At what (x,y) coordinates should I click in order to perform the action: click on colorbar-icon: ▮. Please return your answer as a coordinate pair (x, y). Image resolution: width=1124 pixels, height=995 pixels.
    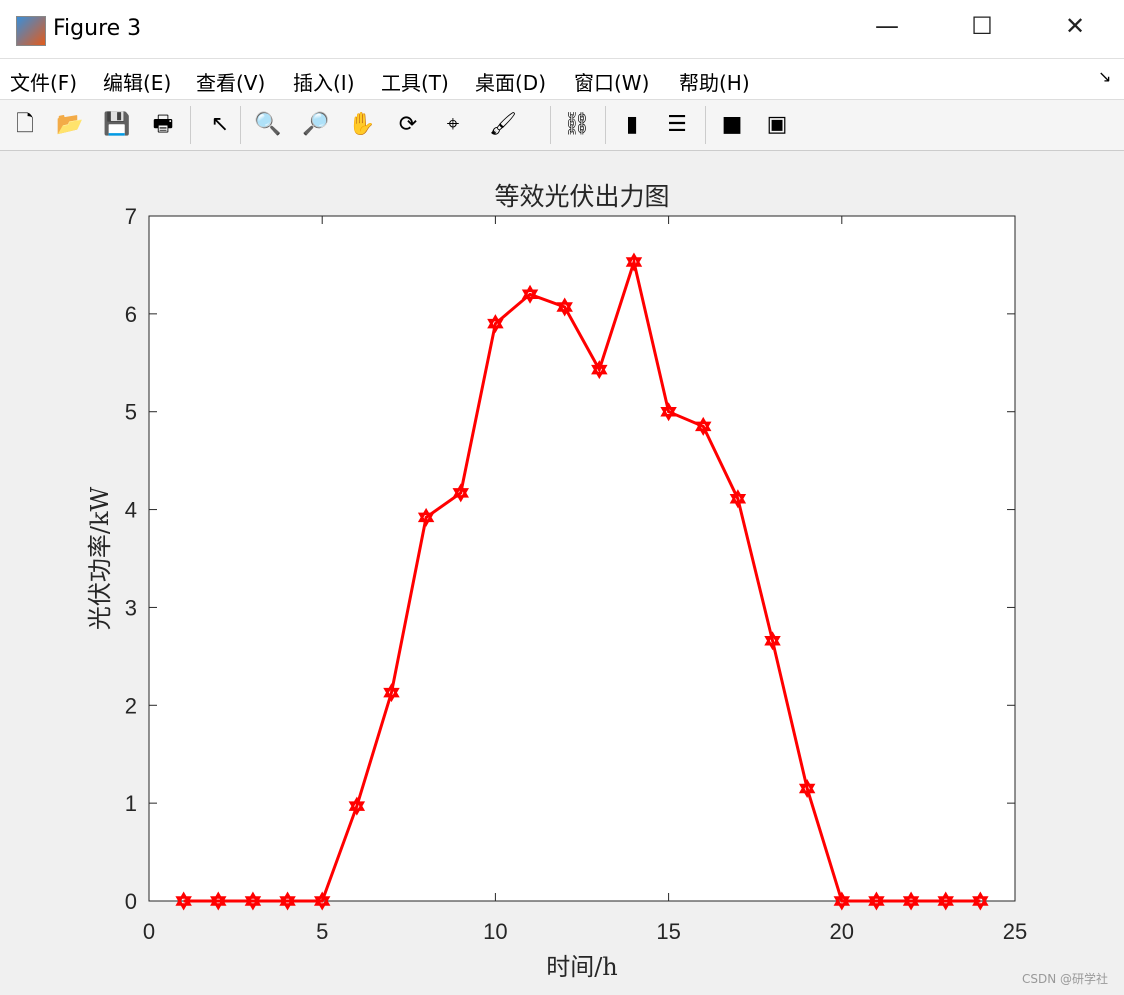
    Looking at the image, I should click on (632, 124).